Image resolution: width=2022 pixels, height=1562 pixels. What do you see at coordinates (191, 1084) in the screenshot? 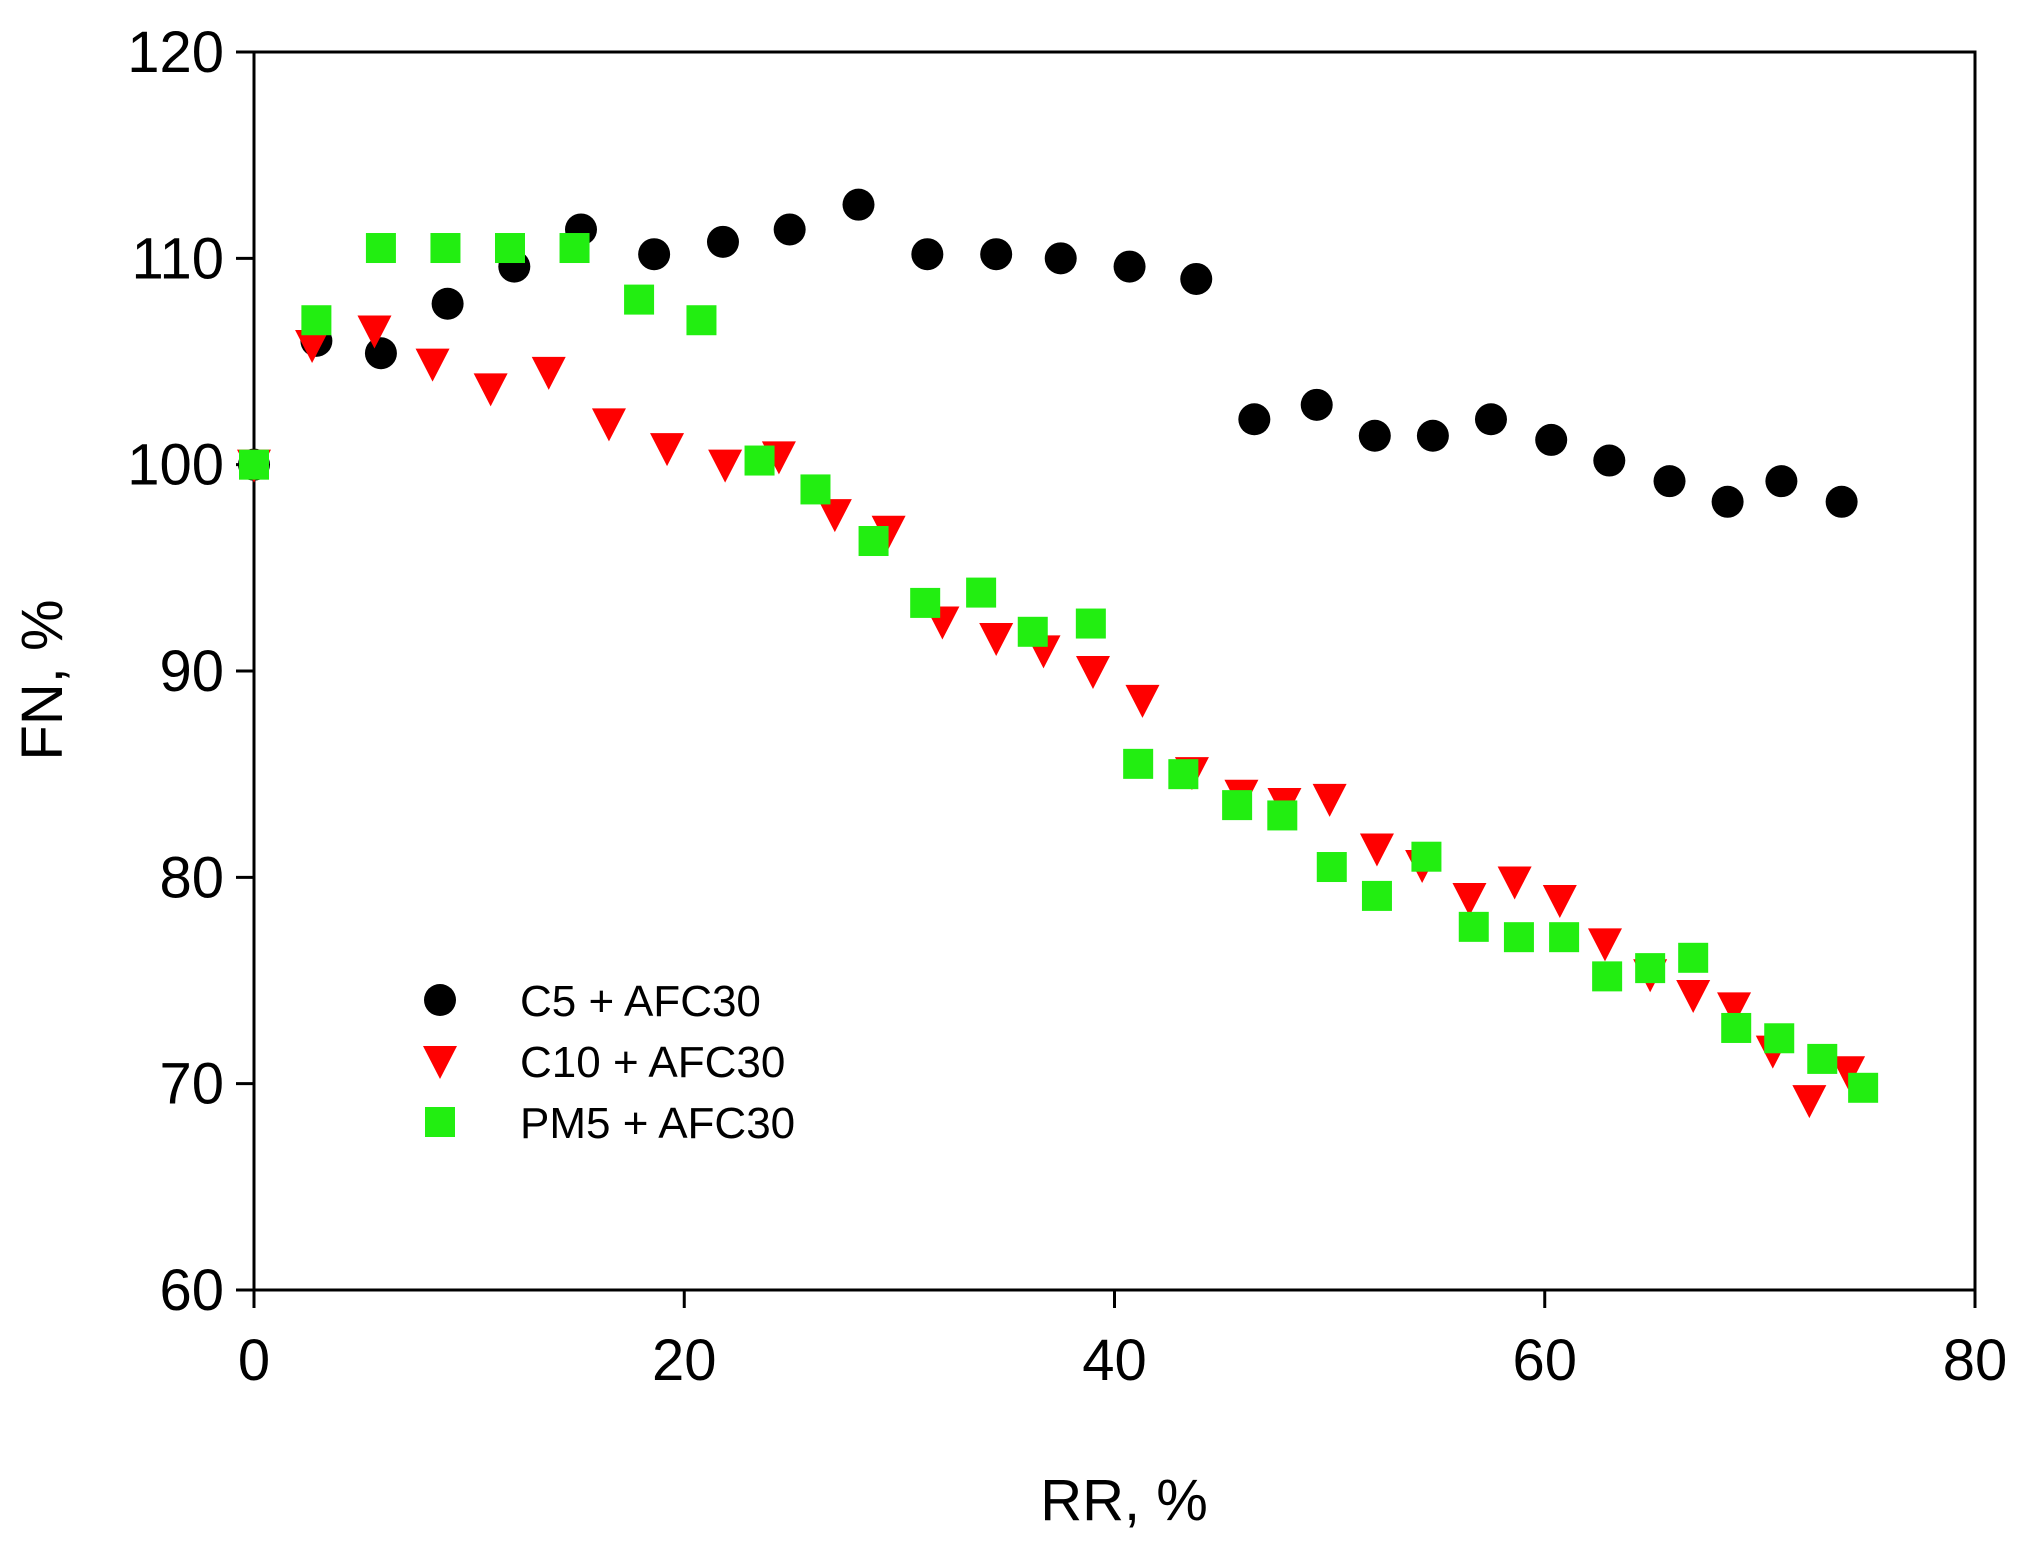
I see `y-tick-label: 70` at bounding box center [191, 1084].